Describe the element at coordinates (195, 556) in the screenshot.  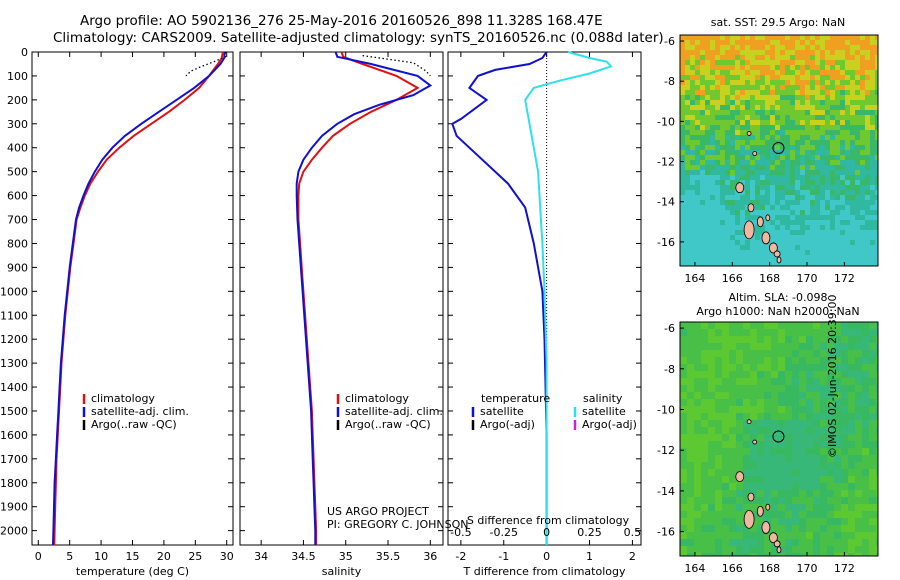
I see `x-tick-label: 25` at that location.